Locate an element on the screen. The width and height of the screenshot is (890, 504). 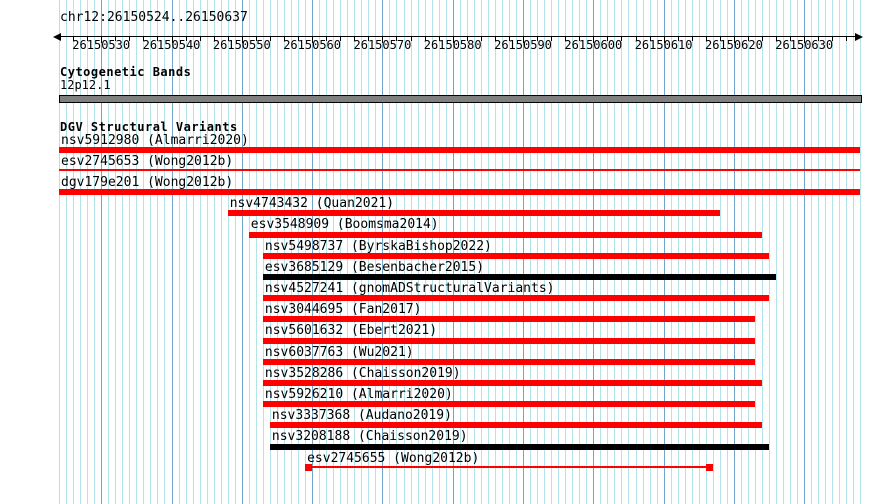
variant-label: nsv3044695 (Fan2017) is located at coordinates (343, 310).